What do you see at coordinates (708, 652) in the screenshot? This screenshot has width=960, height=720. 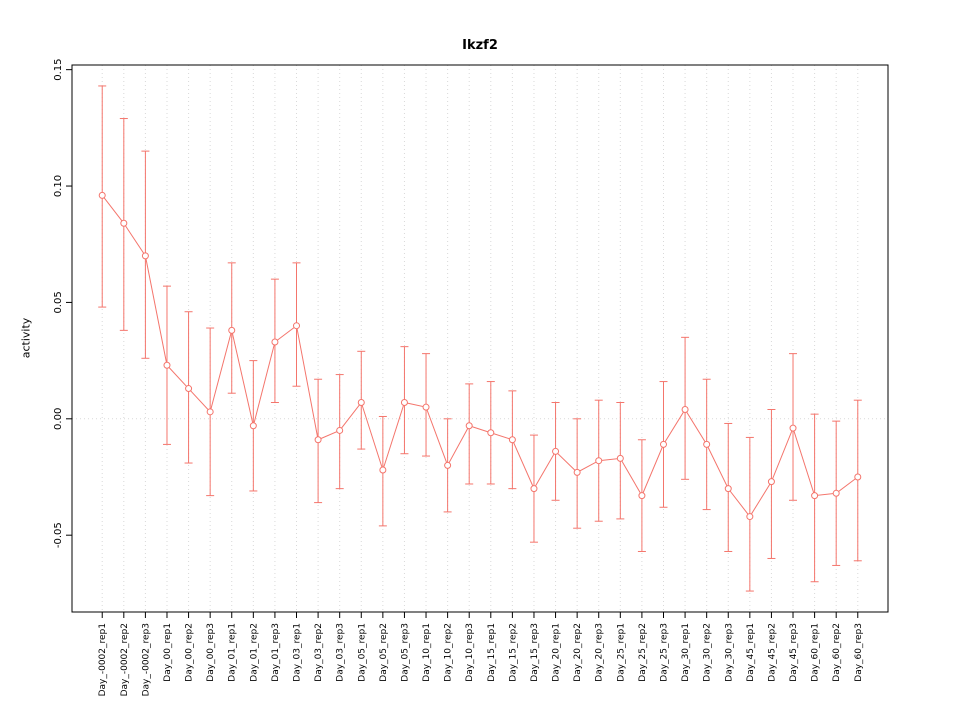 I see `x-tick-label: Day_30_rep2` at bounding box center [708, 652].